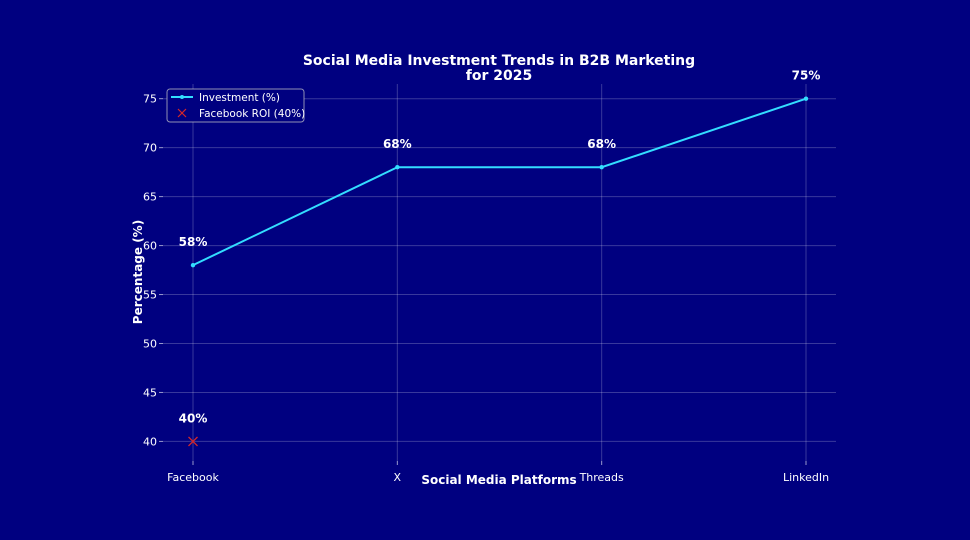 This screenshot has height=540, width=970. Describe the element at coordinates (252, 114) in the screenshot. I see `legend-roi-label: Facebook ROI (40%)` at that location.